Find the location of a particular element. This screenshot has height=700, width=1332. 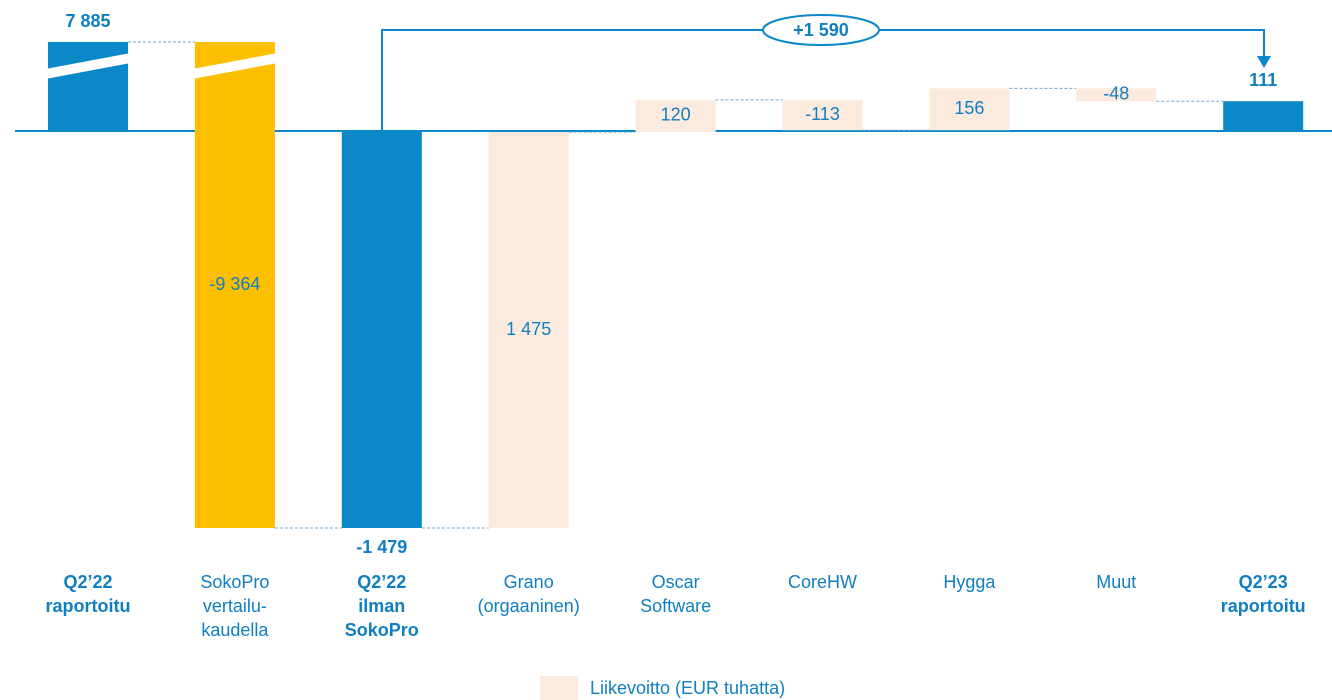

x-tick-label: kaudella is located at coordinates (235, 630).